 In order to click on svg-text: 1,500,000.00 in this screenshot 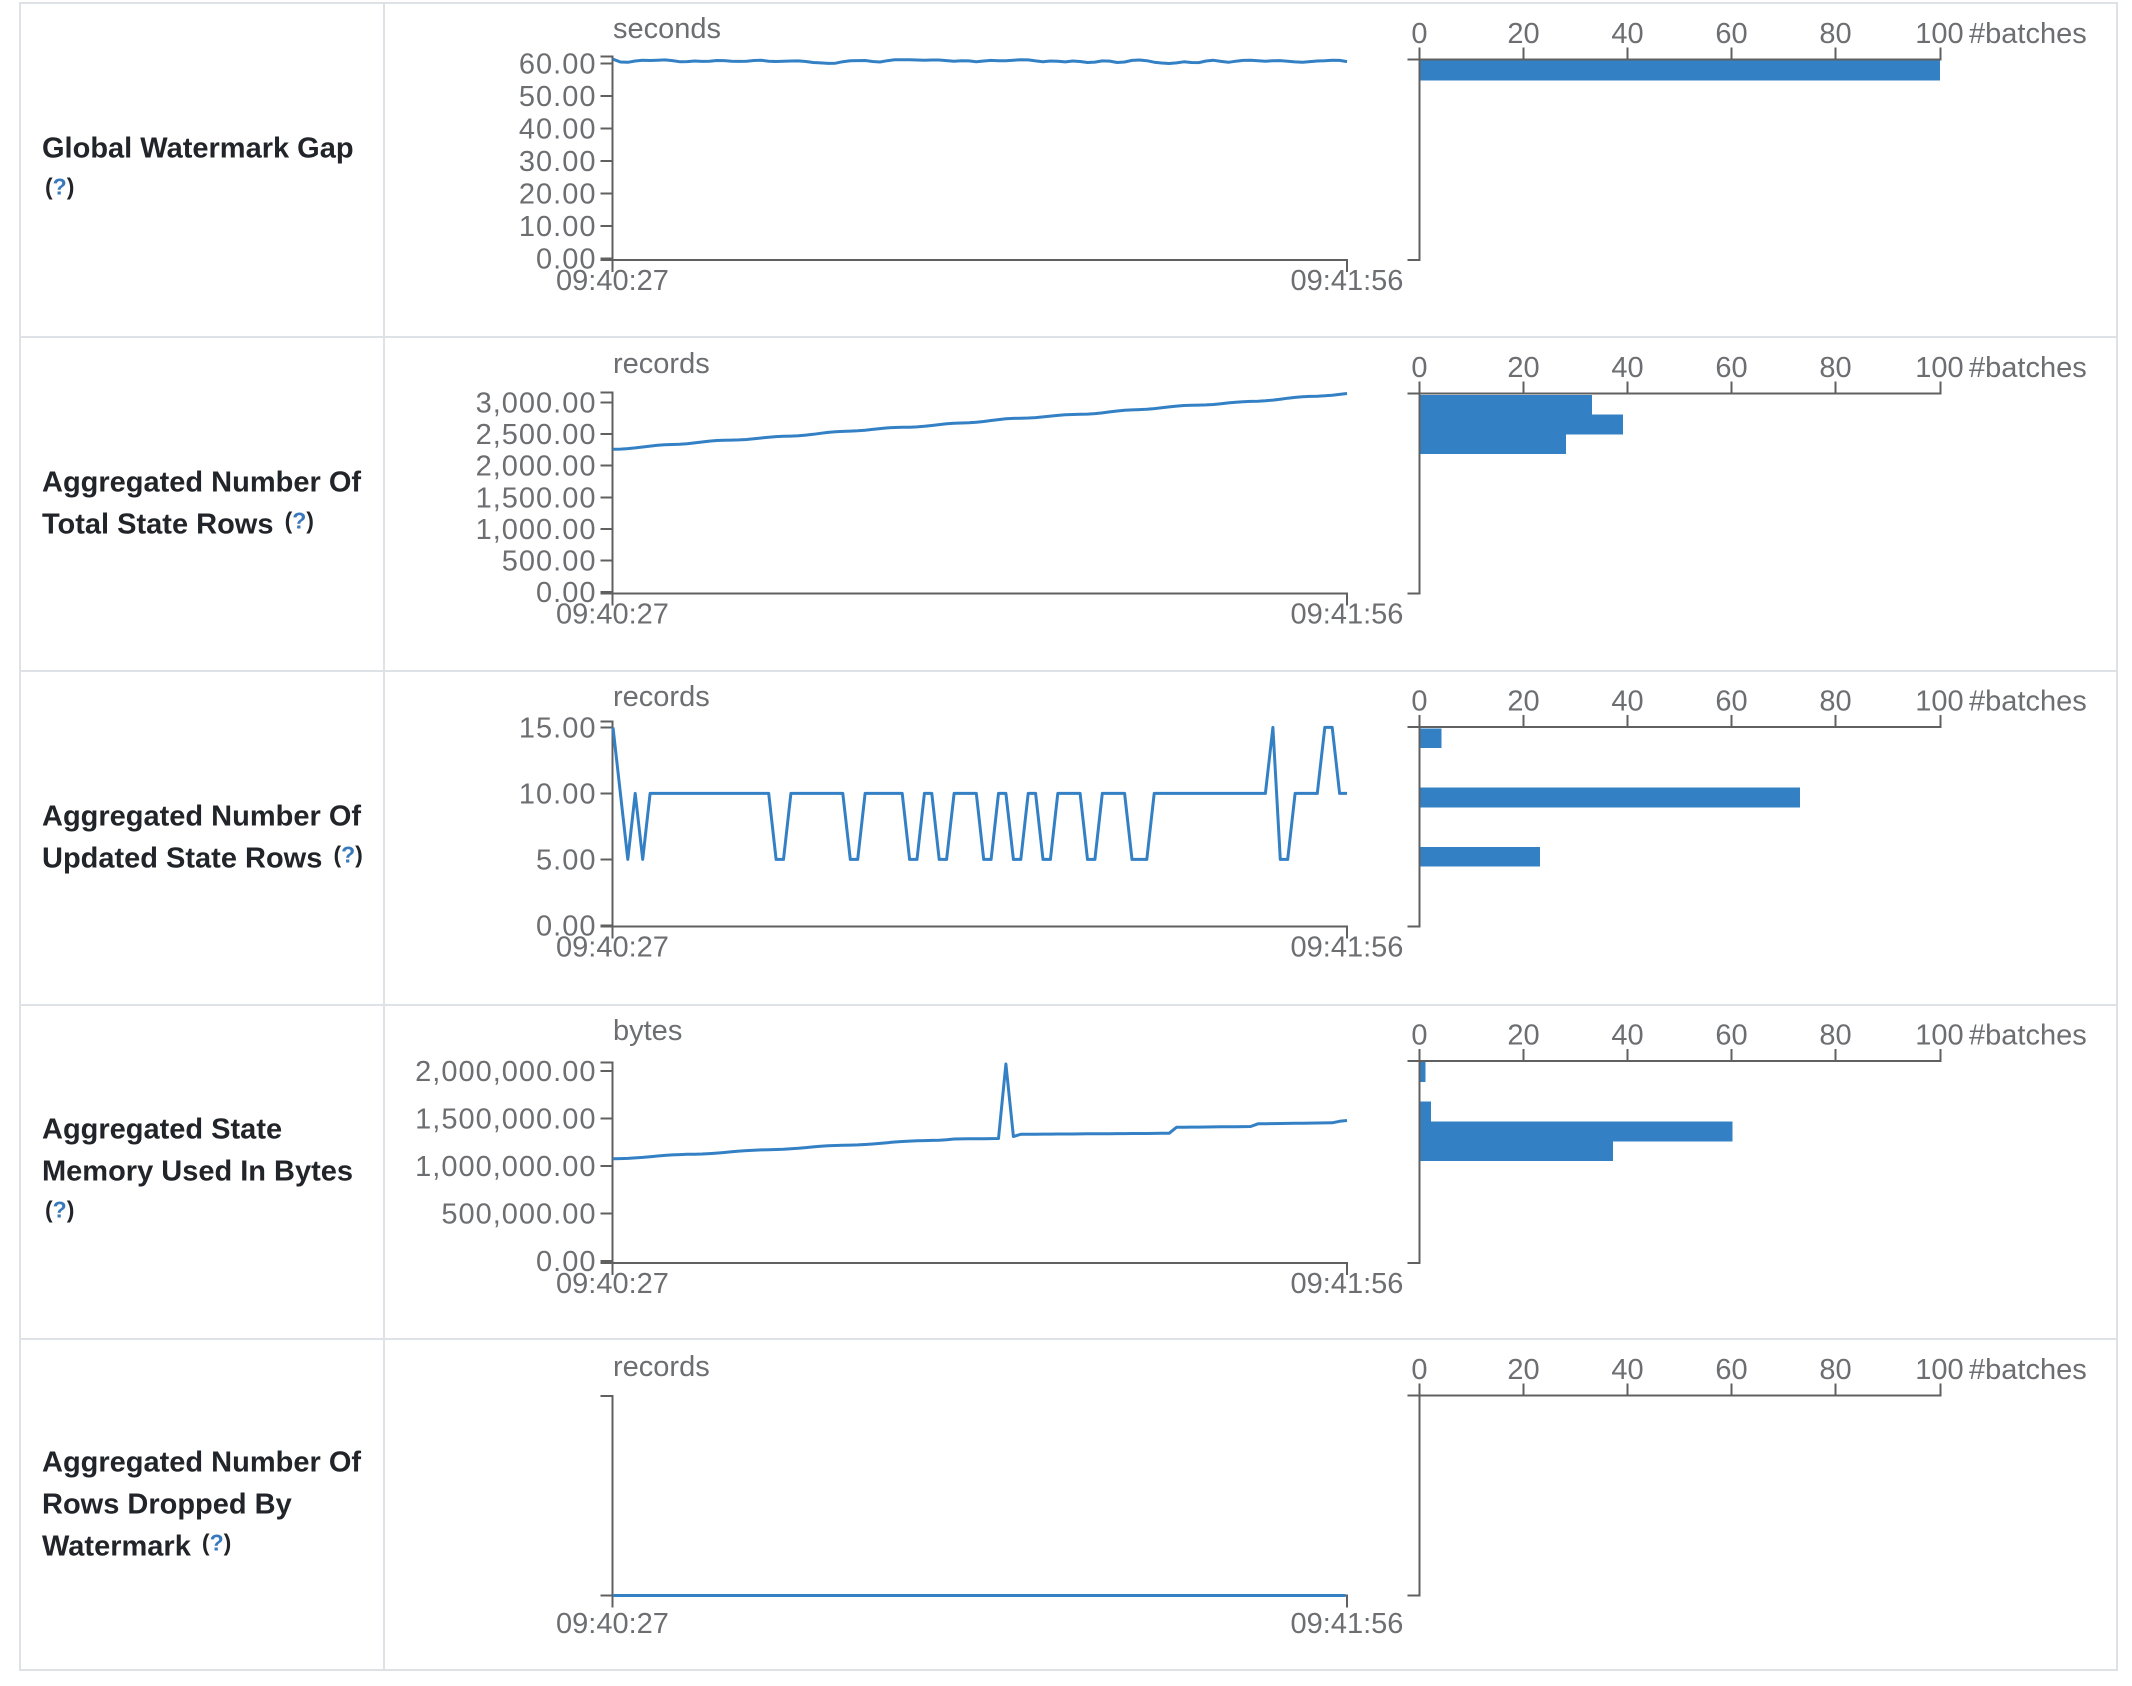, I will do `click(505, 1119)`.